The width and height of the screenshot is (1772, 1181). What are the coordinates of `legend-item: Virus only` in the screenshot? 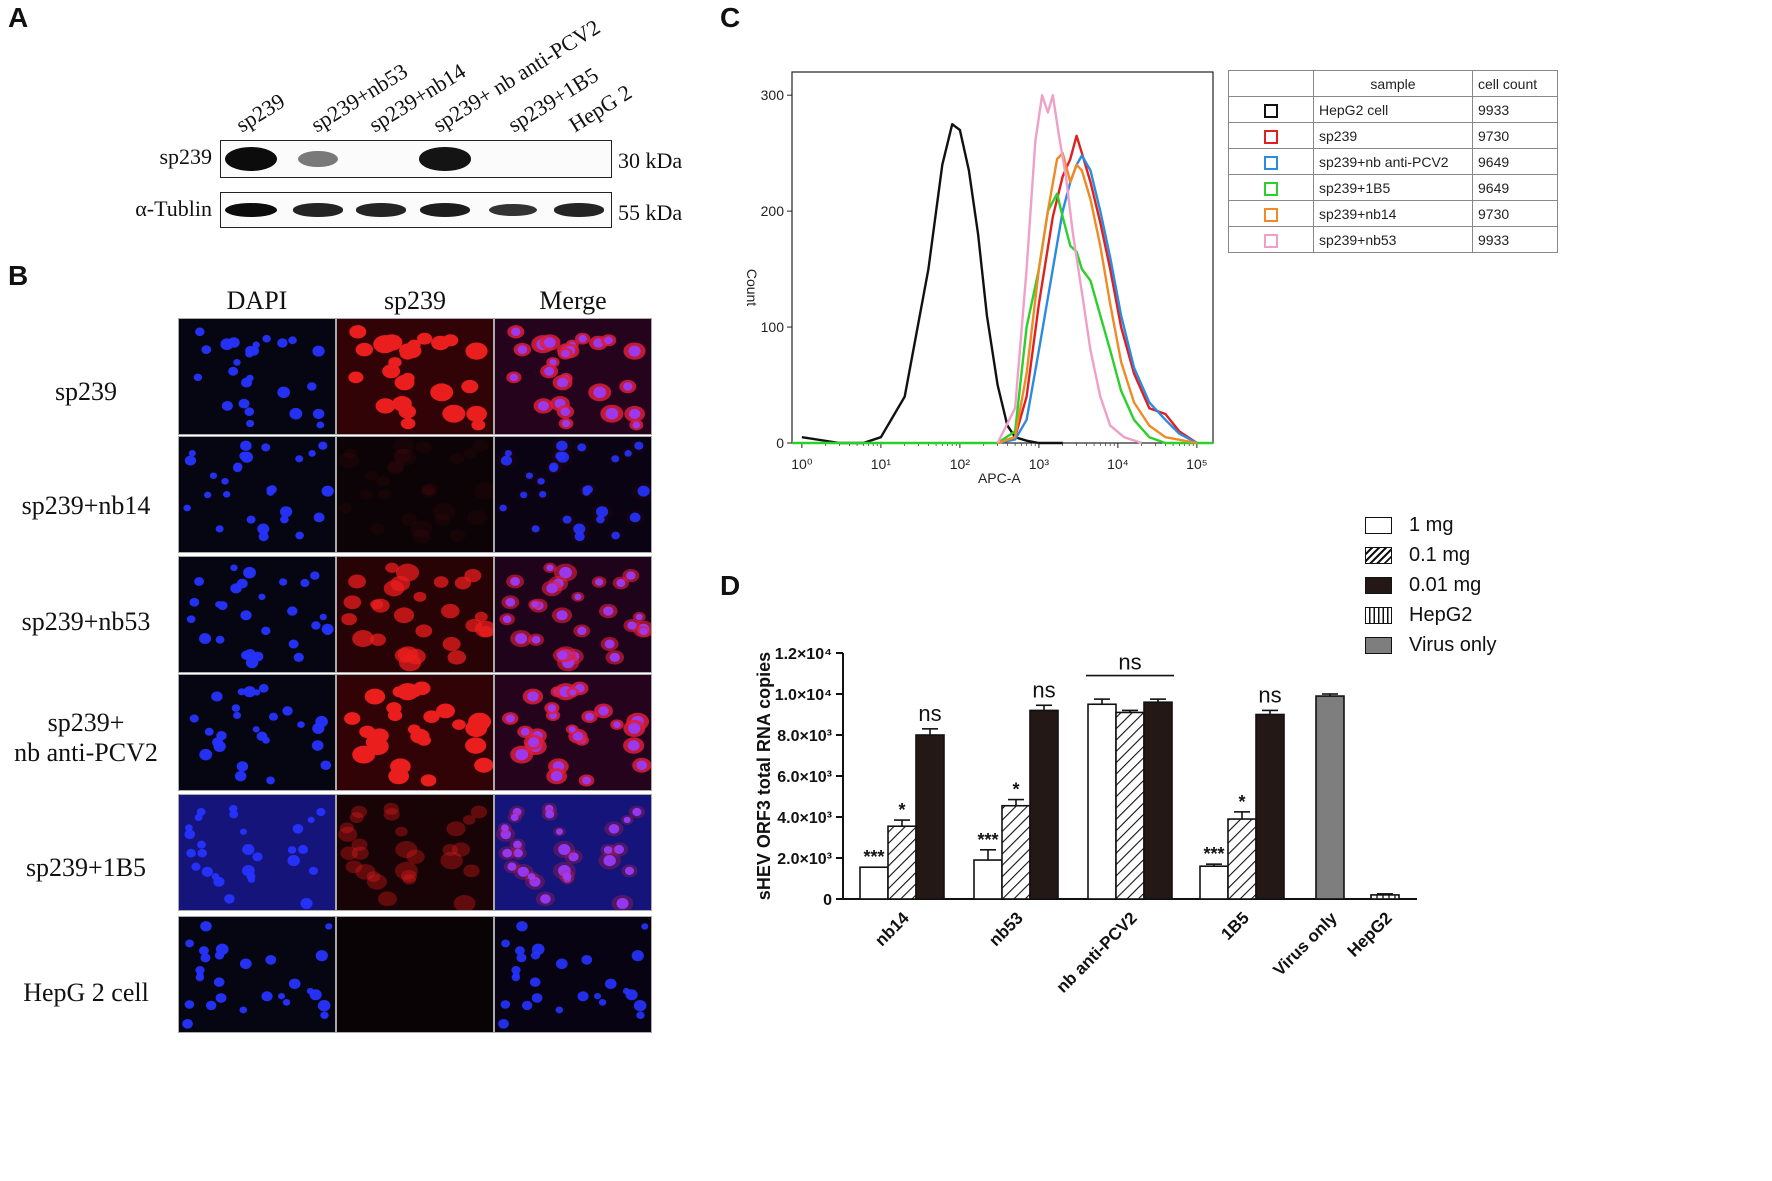 It's located at (1430, 645).